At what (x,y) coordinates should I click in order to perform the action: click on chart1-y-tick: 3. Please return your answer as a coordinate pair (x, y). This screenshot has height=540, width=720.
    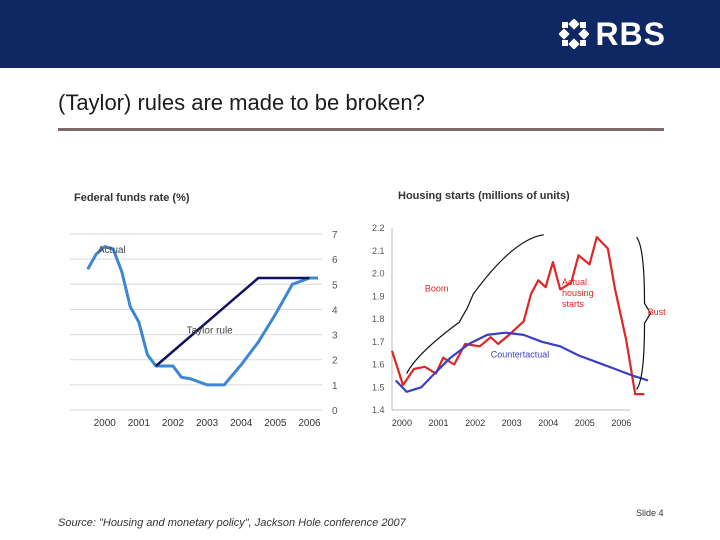
    Looking at the image, I should click on (335, 336).